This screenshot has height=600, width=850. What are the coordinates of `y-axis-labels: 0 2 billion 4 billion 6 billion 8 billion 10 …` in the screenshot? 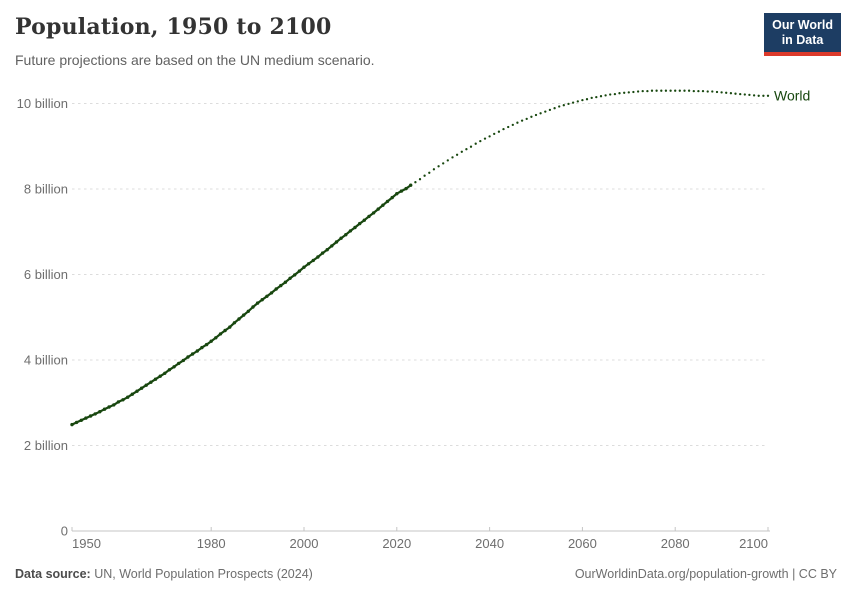 It's located at (42, 317).